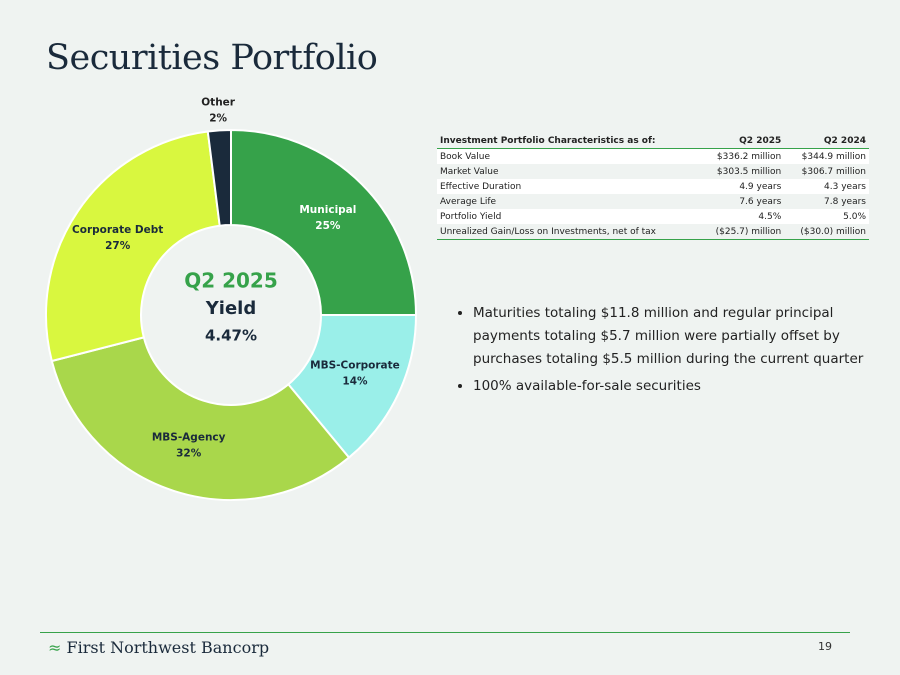  What do you see at coordinates (568, 156) in the screenshot?
I see `table-cell: Book Value` at bounding box center [568, 156].